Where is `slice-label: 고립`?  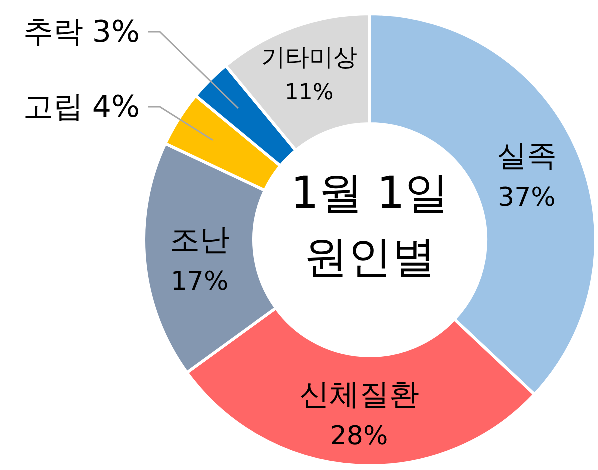 slice-label: 고립 is located at coordinates (53, 107).